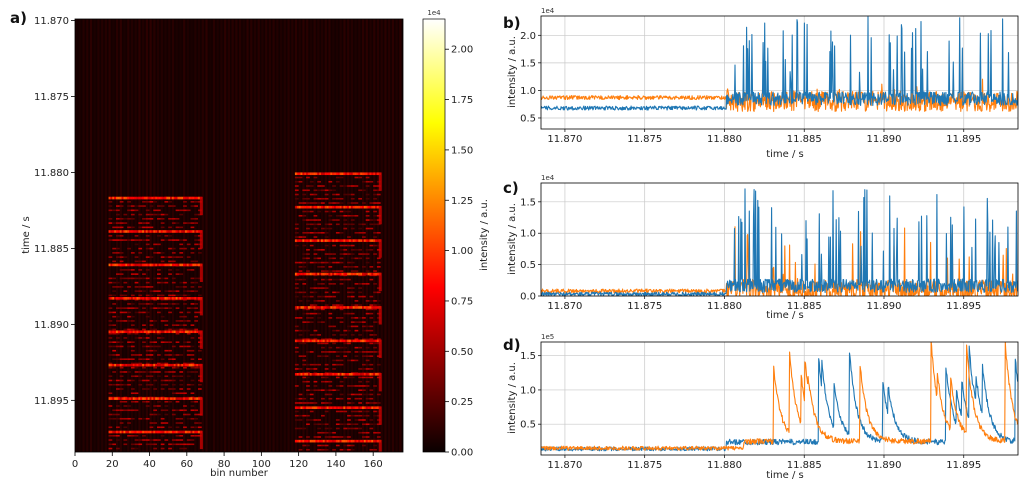 The width and height of the screenshot is (1019, 480). I want to click on panel-c-y-tick-label: 1.0, so click(528, 234).